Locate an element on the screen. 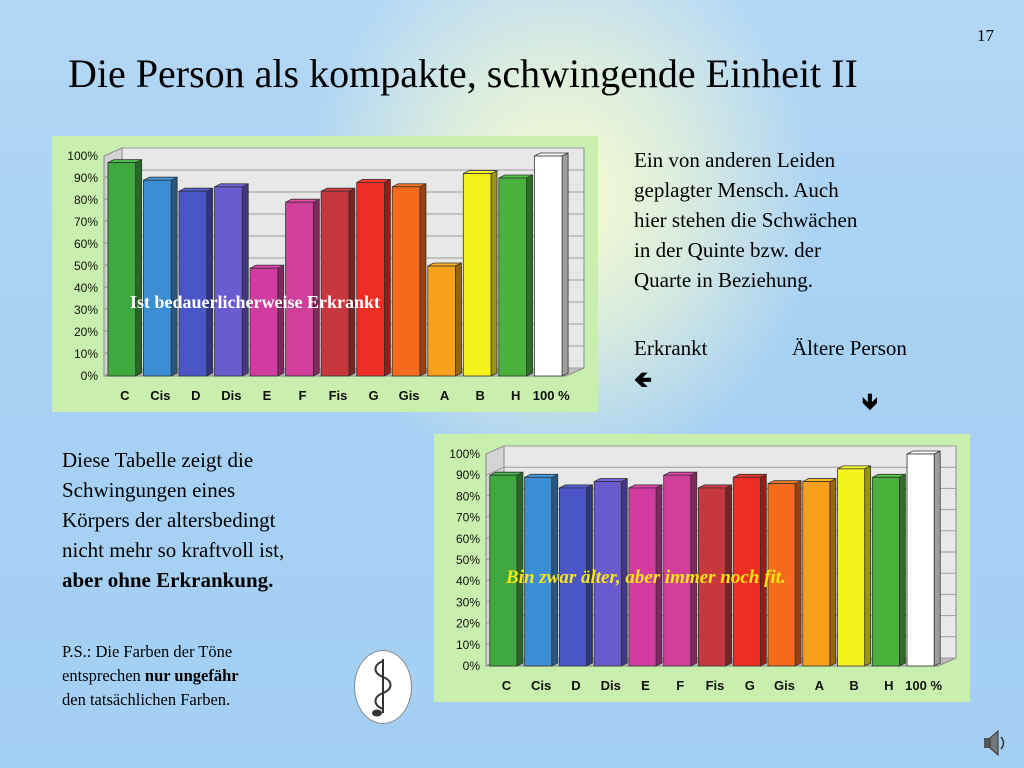  chart-erkrankt-annotation: Ist bedauerlicherweise Erkrankt is located at coordinates (255, 302).